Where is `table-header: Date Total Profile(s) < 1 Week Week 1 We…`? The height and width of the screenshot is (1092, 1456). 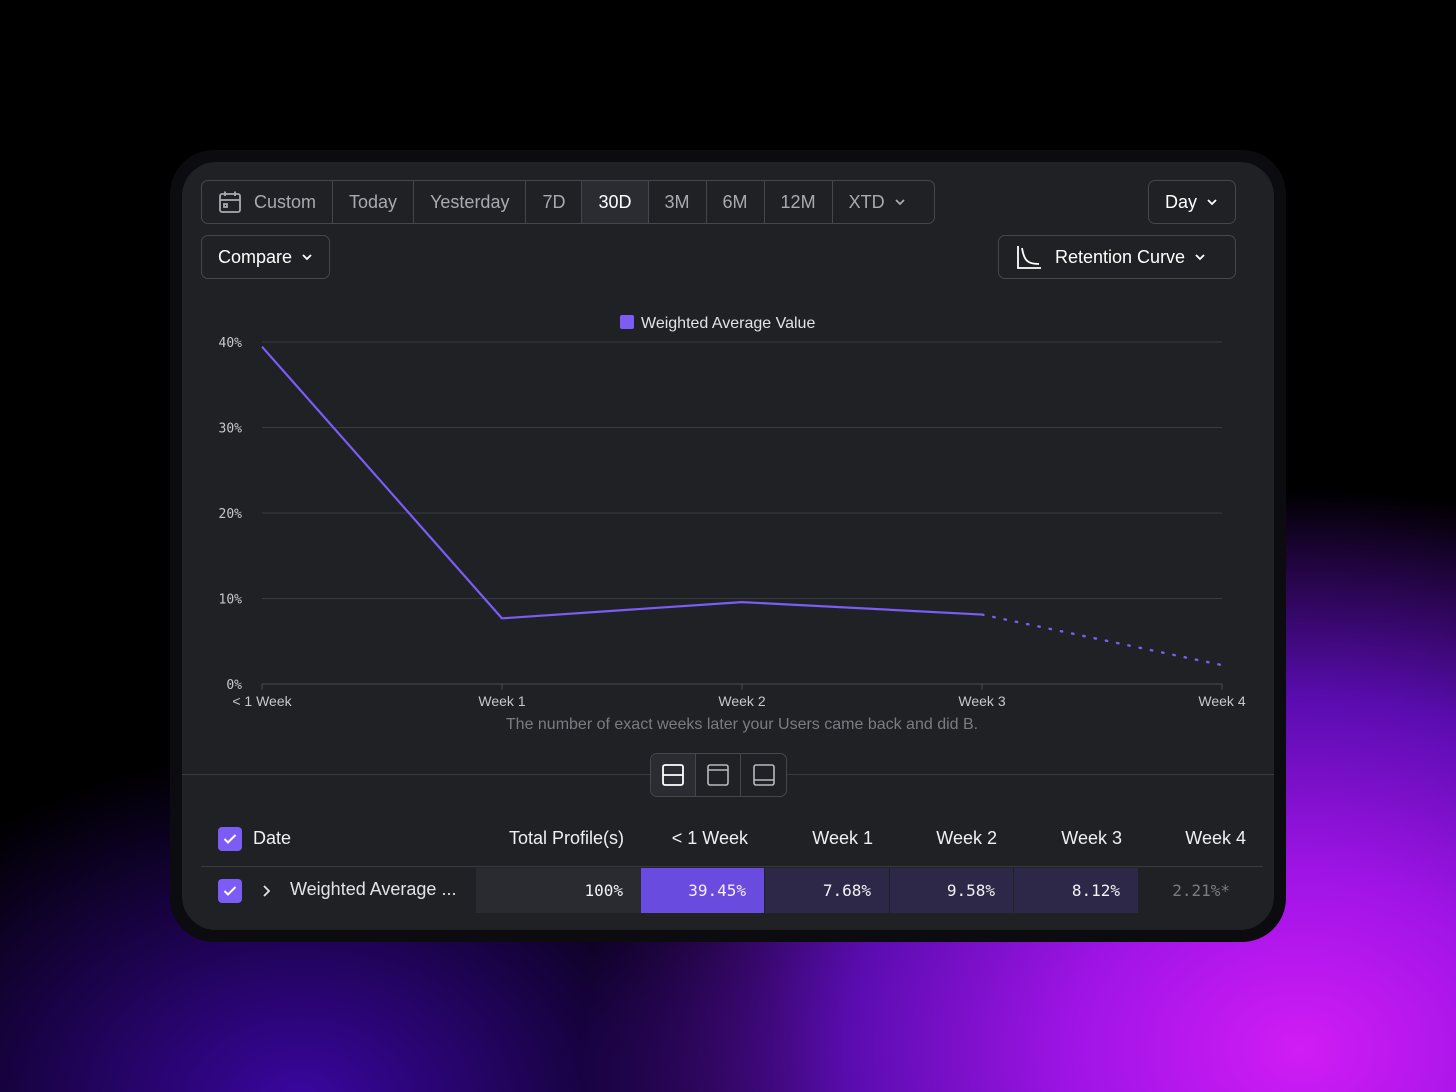 table-header: Date Total Profile(s) < 1 Week Week 1 We… is located at coordinates (728, 840).